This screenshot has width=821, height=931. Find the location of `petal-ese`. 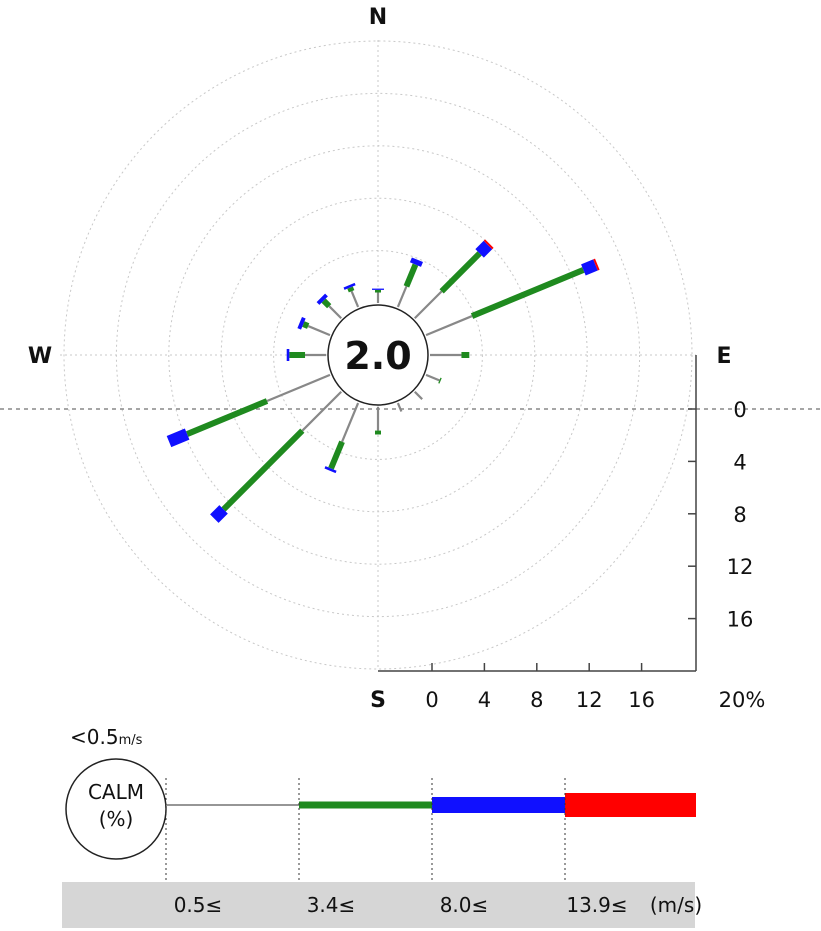

petal-ese is located at coordinates (433, 378).